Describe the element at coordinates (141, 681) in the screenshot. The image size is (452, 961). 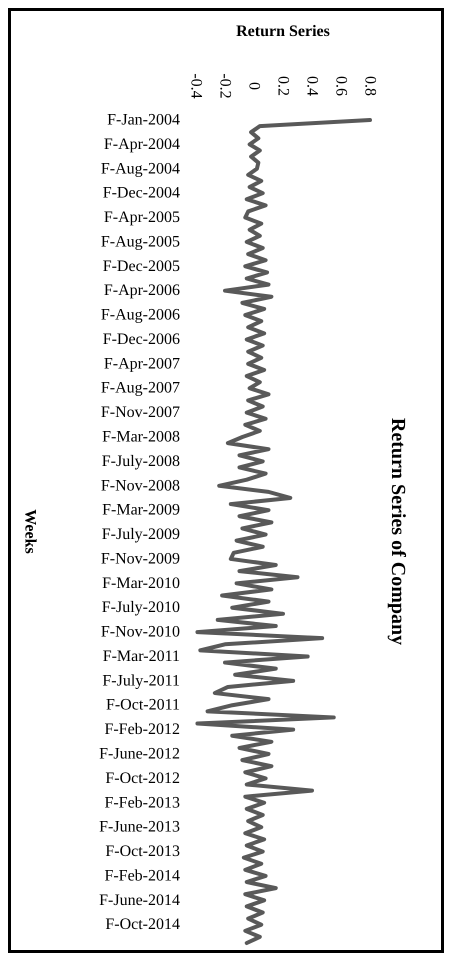
I see `y-tick-label: F-July-2011` at that location.